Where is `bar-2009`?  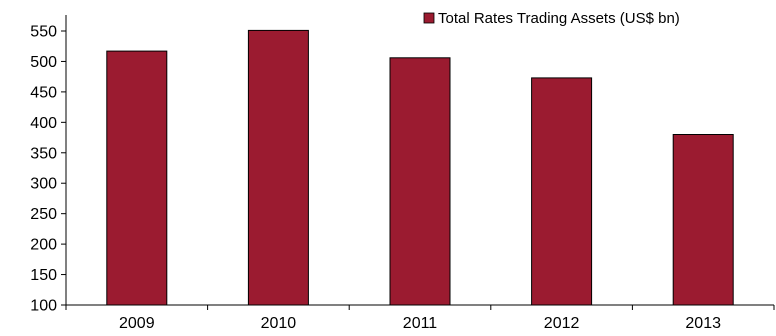 bar-2009 is located at coordinates (137, 178).